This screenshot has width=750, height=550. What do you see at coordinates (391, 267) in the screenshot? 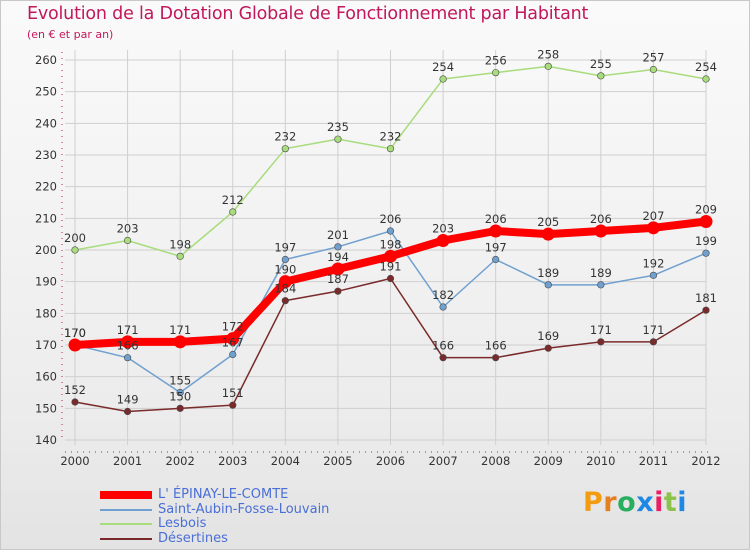
I see `data-label-d-sertines: 191` at bounding box center [391, 267].